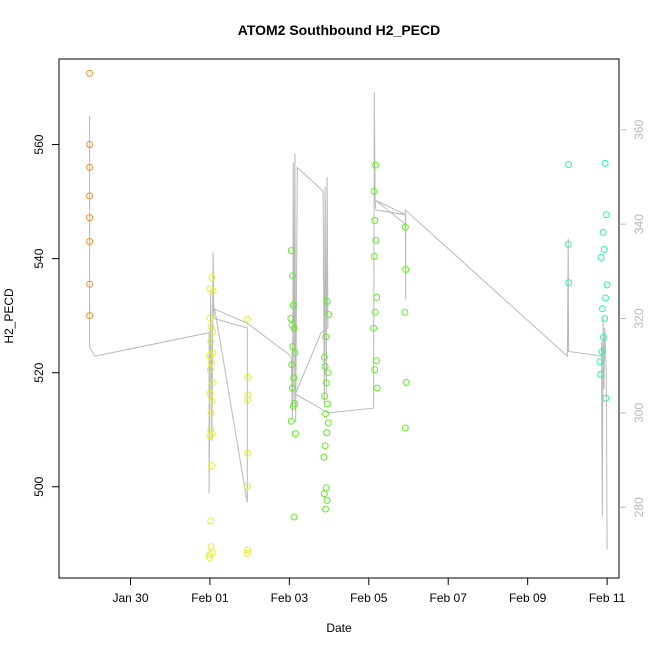 The height and width of the screenshot is (650, 650). I want to click on secondary-y-tick-label: 360, so click(639, 129).